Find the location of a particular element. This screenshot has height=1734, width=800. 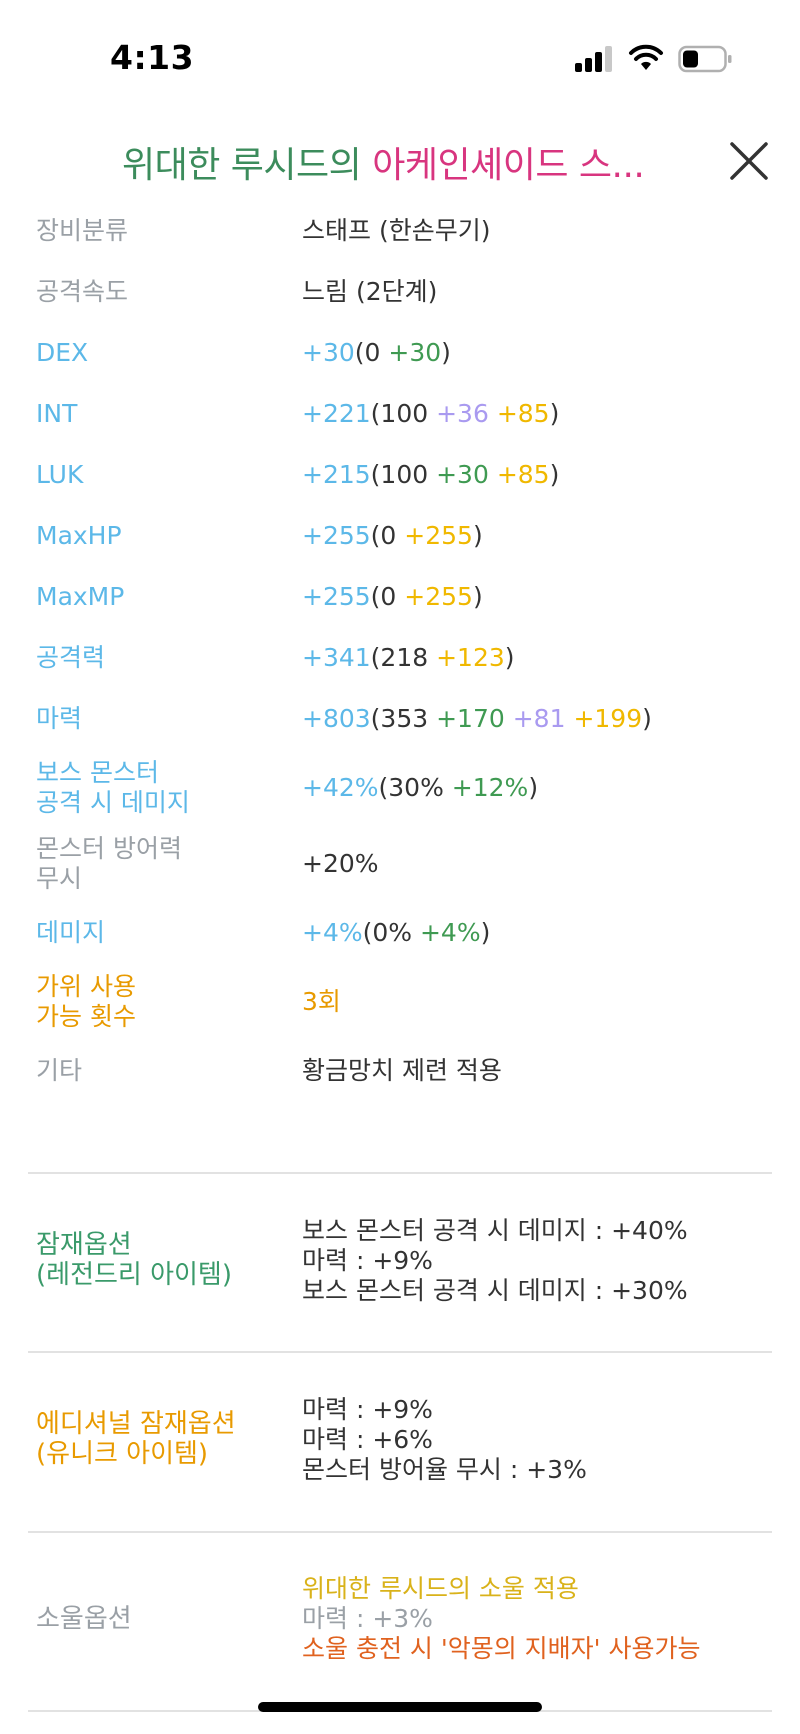

stat-value-part: 황금망치 제련 적용 is located at coordinates (402, 1070).